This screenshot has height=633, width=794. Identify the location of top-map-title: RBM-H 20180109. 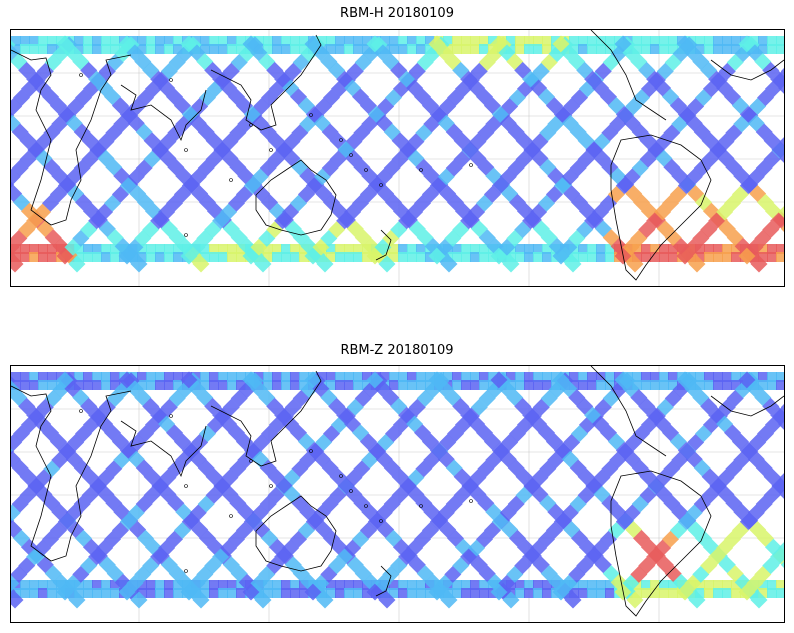
(397, 13).